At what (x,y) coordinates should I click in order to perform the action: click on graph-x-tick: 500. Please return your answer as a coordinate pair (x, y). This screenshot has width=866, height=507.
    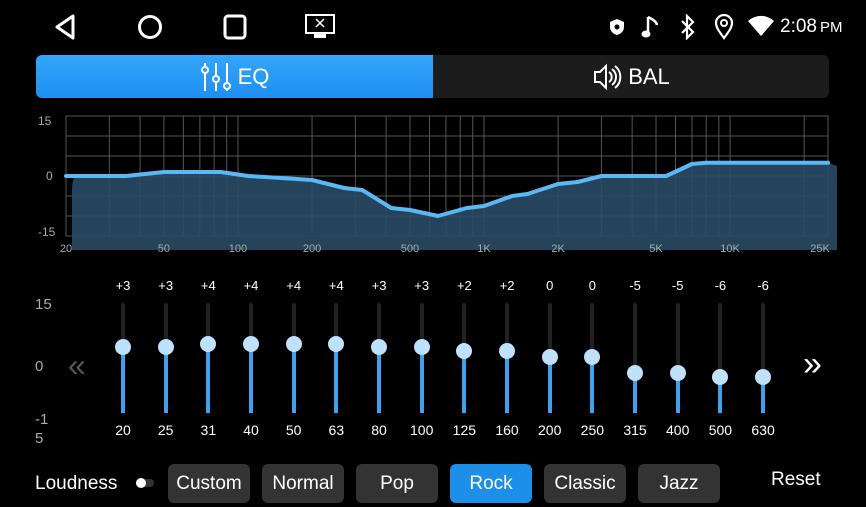
    Looking at the image, I should click on (410, 249).